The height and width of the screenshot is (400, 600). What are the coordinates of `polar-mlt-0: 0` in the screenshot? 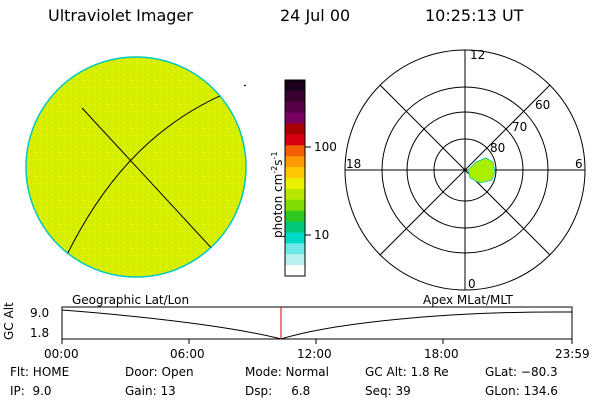 It's located at (472, 284).